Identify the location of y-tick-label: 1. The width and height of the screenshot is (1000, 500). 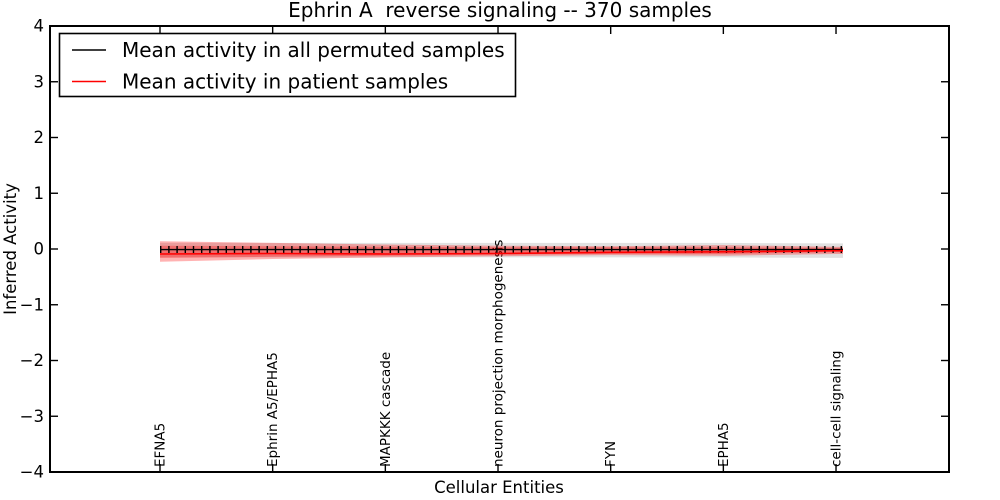
(39, 193).